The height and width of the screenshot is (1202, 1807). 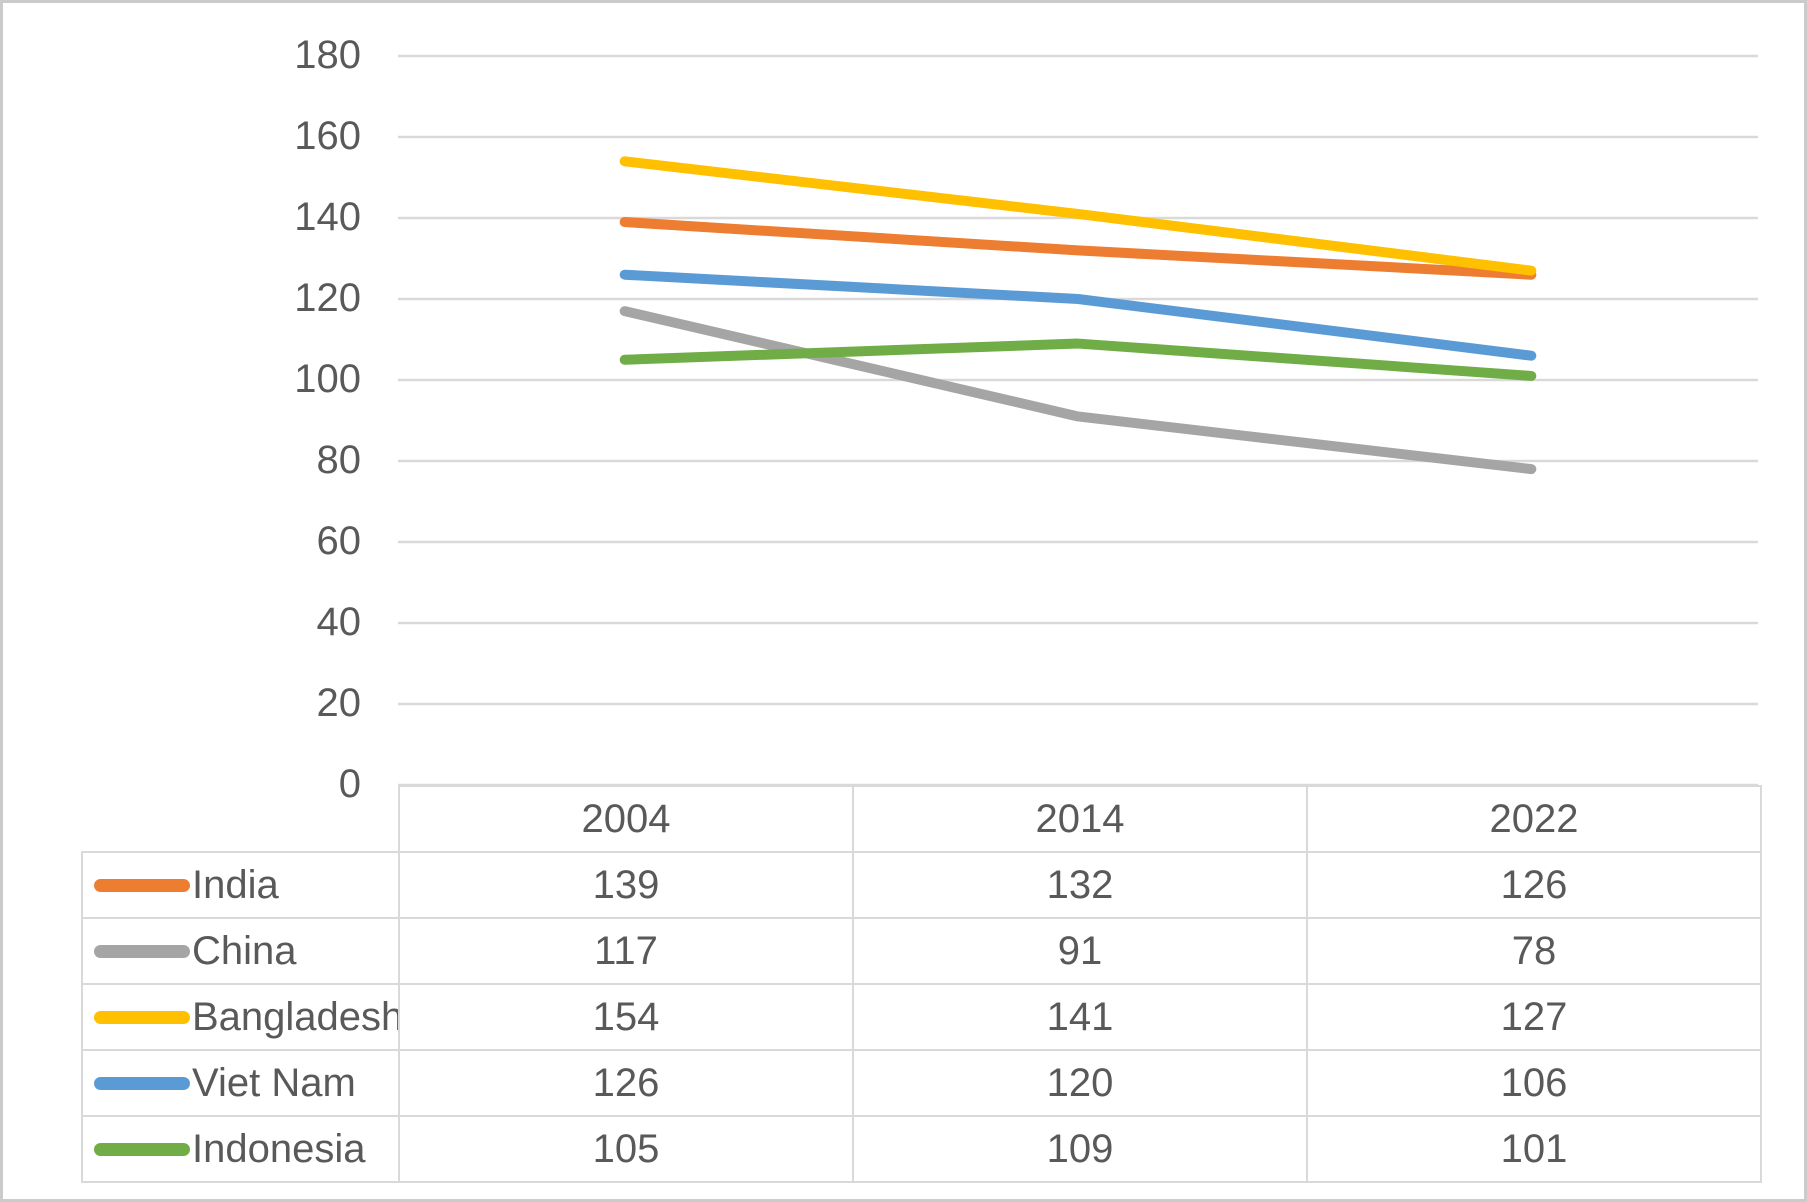 What do you see at coordinates (1078, 359) in the screenshot?
I see `series-line-indonesia` at bounding box center [1078, 359].